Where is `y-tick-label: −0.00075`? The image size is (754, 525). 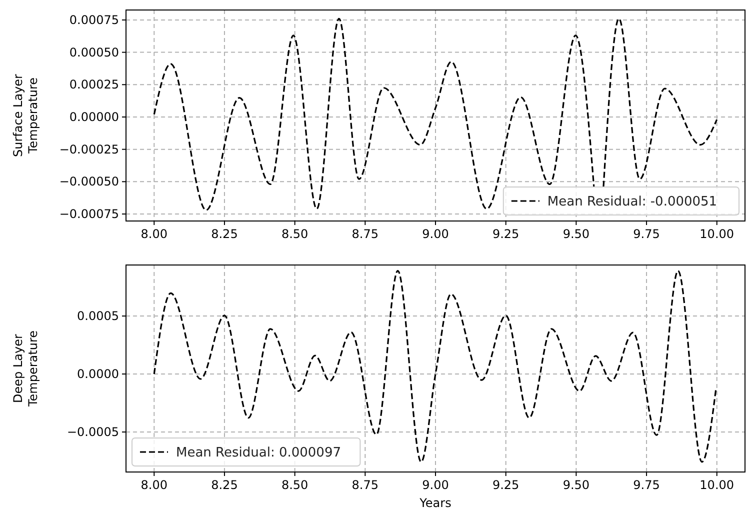
y-tick-label: −0.00075 is located at coordinates (89, 214).